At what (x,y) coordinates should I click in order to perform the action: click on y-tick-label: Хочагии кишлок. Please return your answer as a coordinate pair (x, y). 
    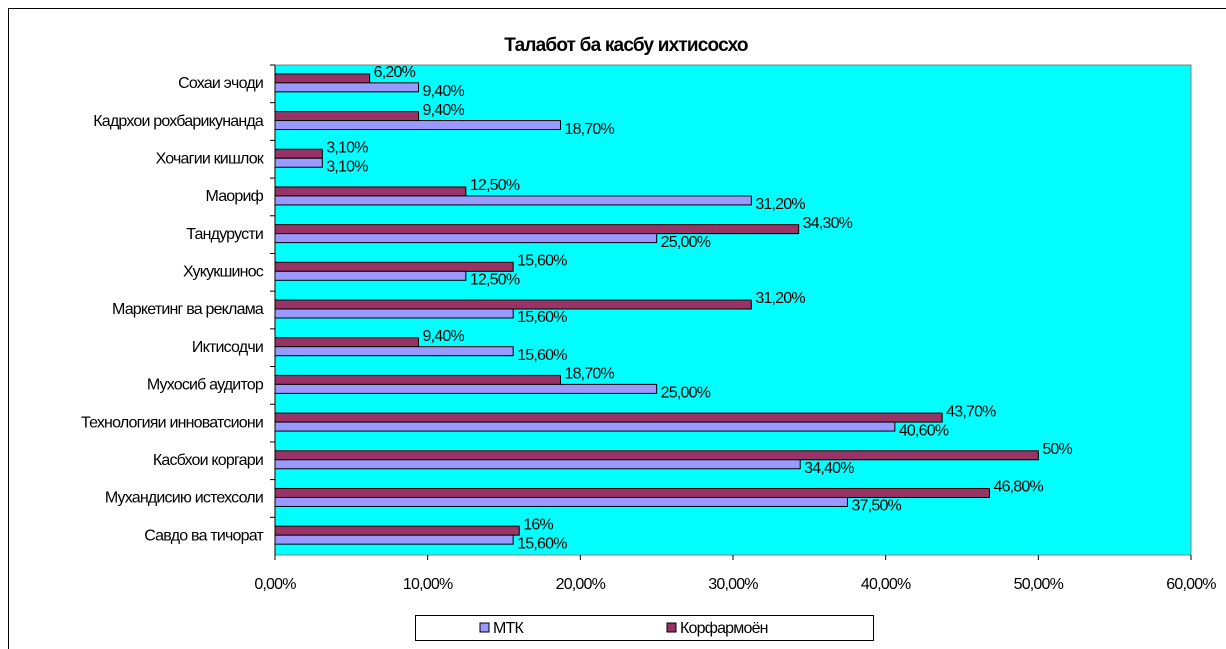
    Looking at the image, I should click on (210, 158).